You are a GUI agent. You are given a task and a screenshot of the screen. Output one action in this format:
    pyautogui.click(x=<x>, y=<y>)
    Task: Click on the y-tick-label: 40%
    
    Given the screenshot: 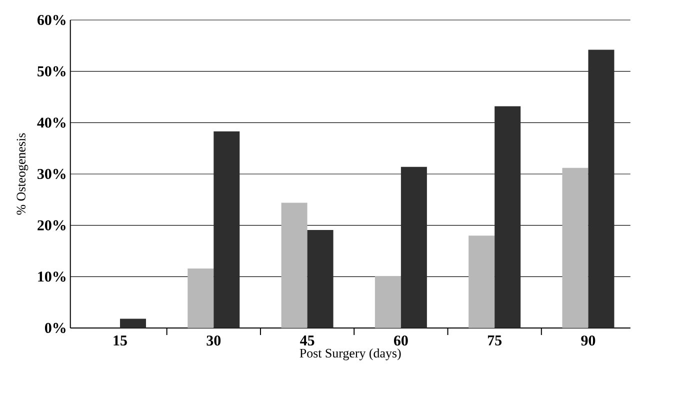 What is the action you would take?
    pyautogui.click(x=51, y=123)
    